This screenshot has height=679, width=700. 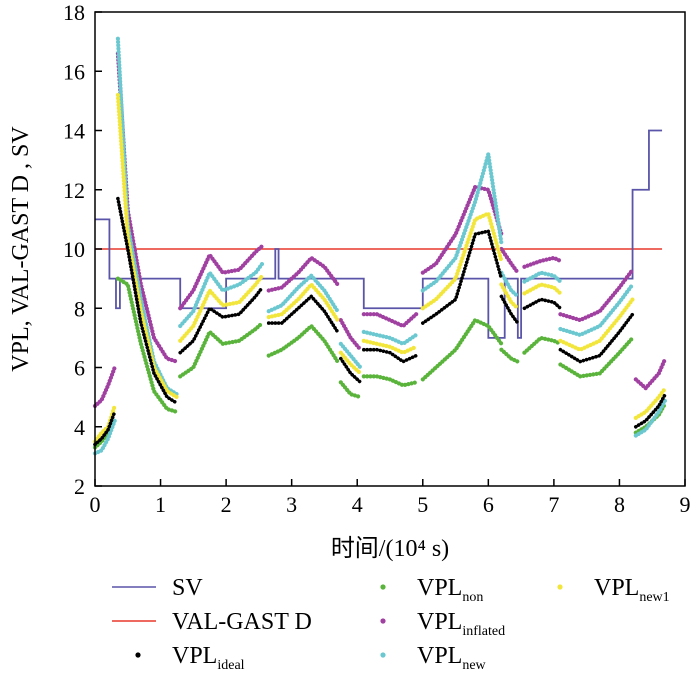 What do you see at coordinates (452, 658) in the screenshot?
I see `legend-label: VPLnew` at bounding box center [452, 658].